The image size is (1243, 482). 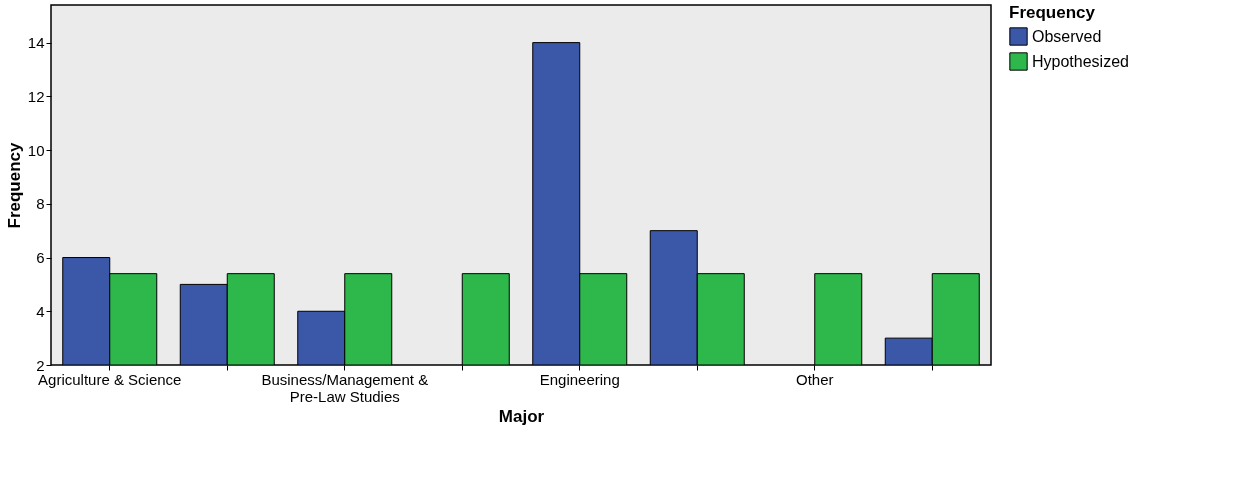 I want to click on y-tick-label: 10, so click(x=36, y=150).